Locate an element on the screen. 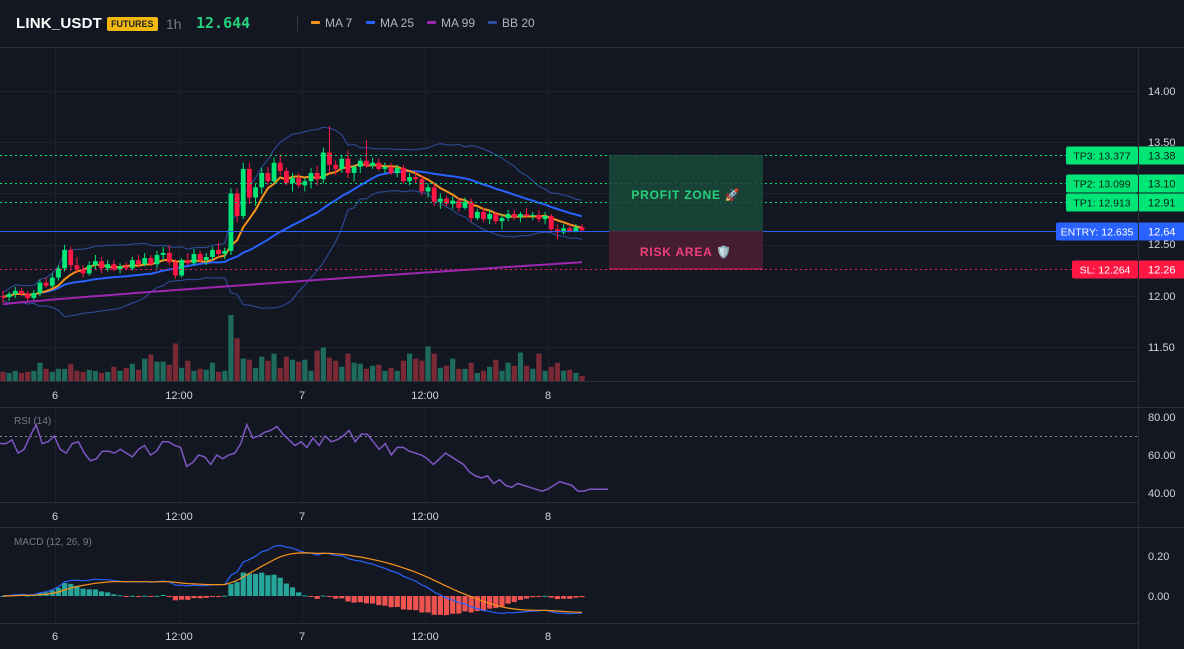 The height and width of the screenshot is (649, 1184). tp2-tag is located at coordinates (1102, 183).